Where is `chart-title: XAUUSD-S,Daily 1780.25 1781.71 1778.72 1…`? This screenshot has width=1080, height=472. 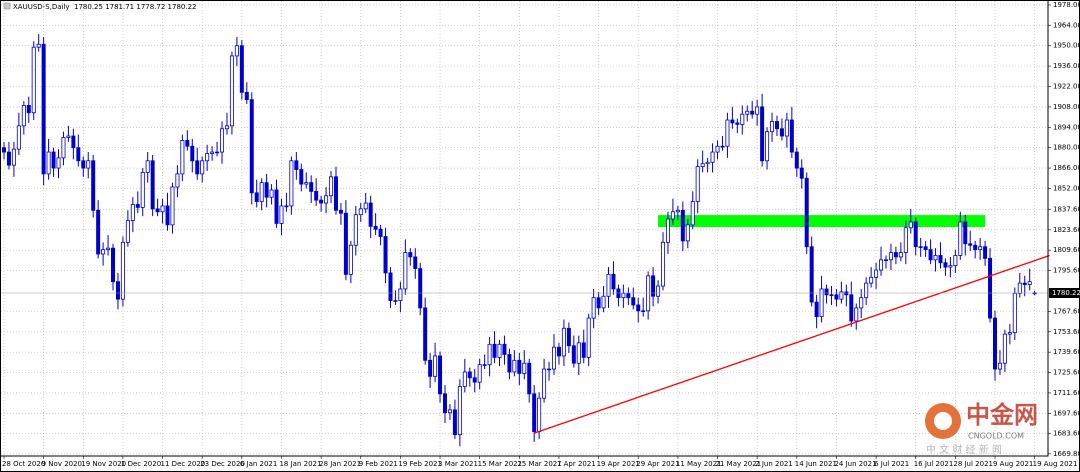 chart-title: XAUUSD-S,Daily 1780.25 1781.71 1778.72 1… is located at coordinates (104, 7).